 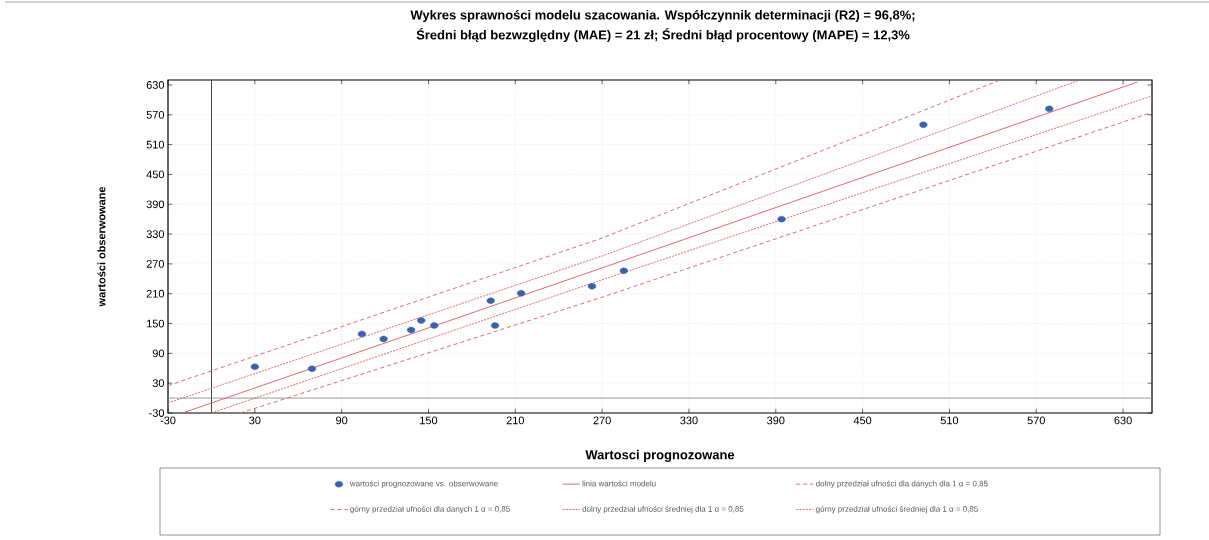 I want to click on x-tick-label: 330, so click(x=689, y=420).